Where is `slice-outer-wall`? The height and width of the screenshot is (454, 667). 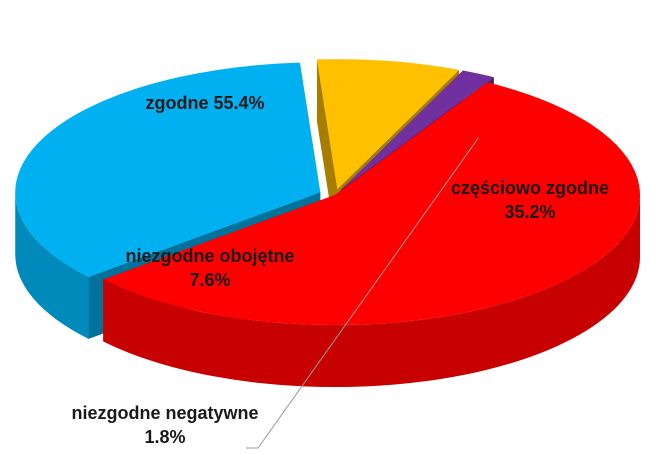 slice-outer-wall is located at coordinates (52, 265).